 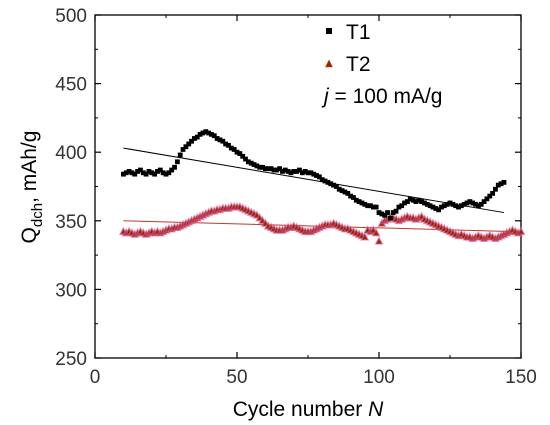 What do you see at coordinates (71, 16) in the screenshot?
I see `y-tick-label: 500` at bounding box center [71, 16].